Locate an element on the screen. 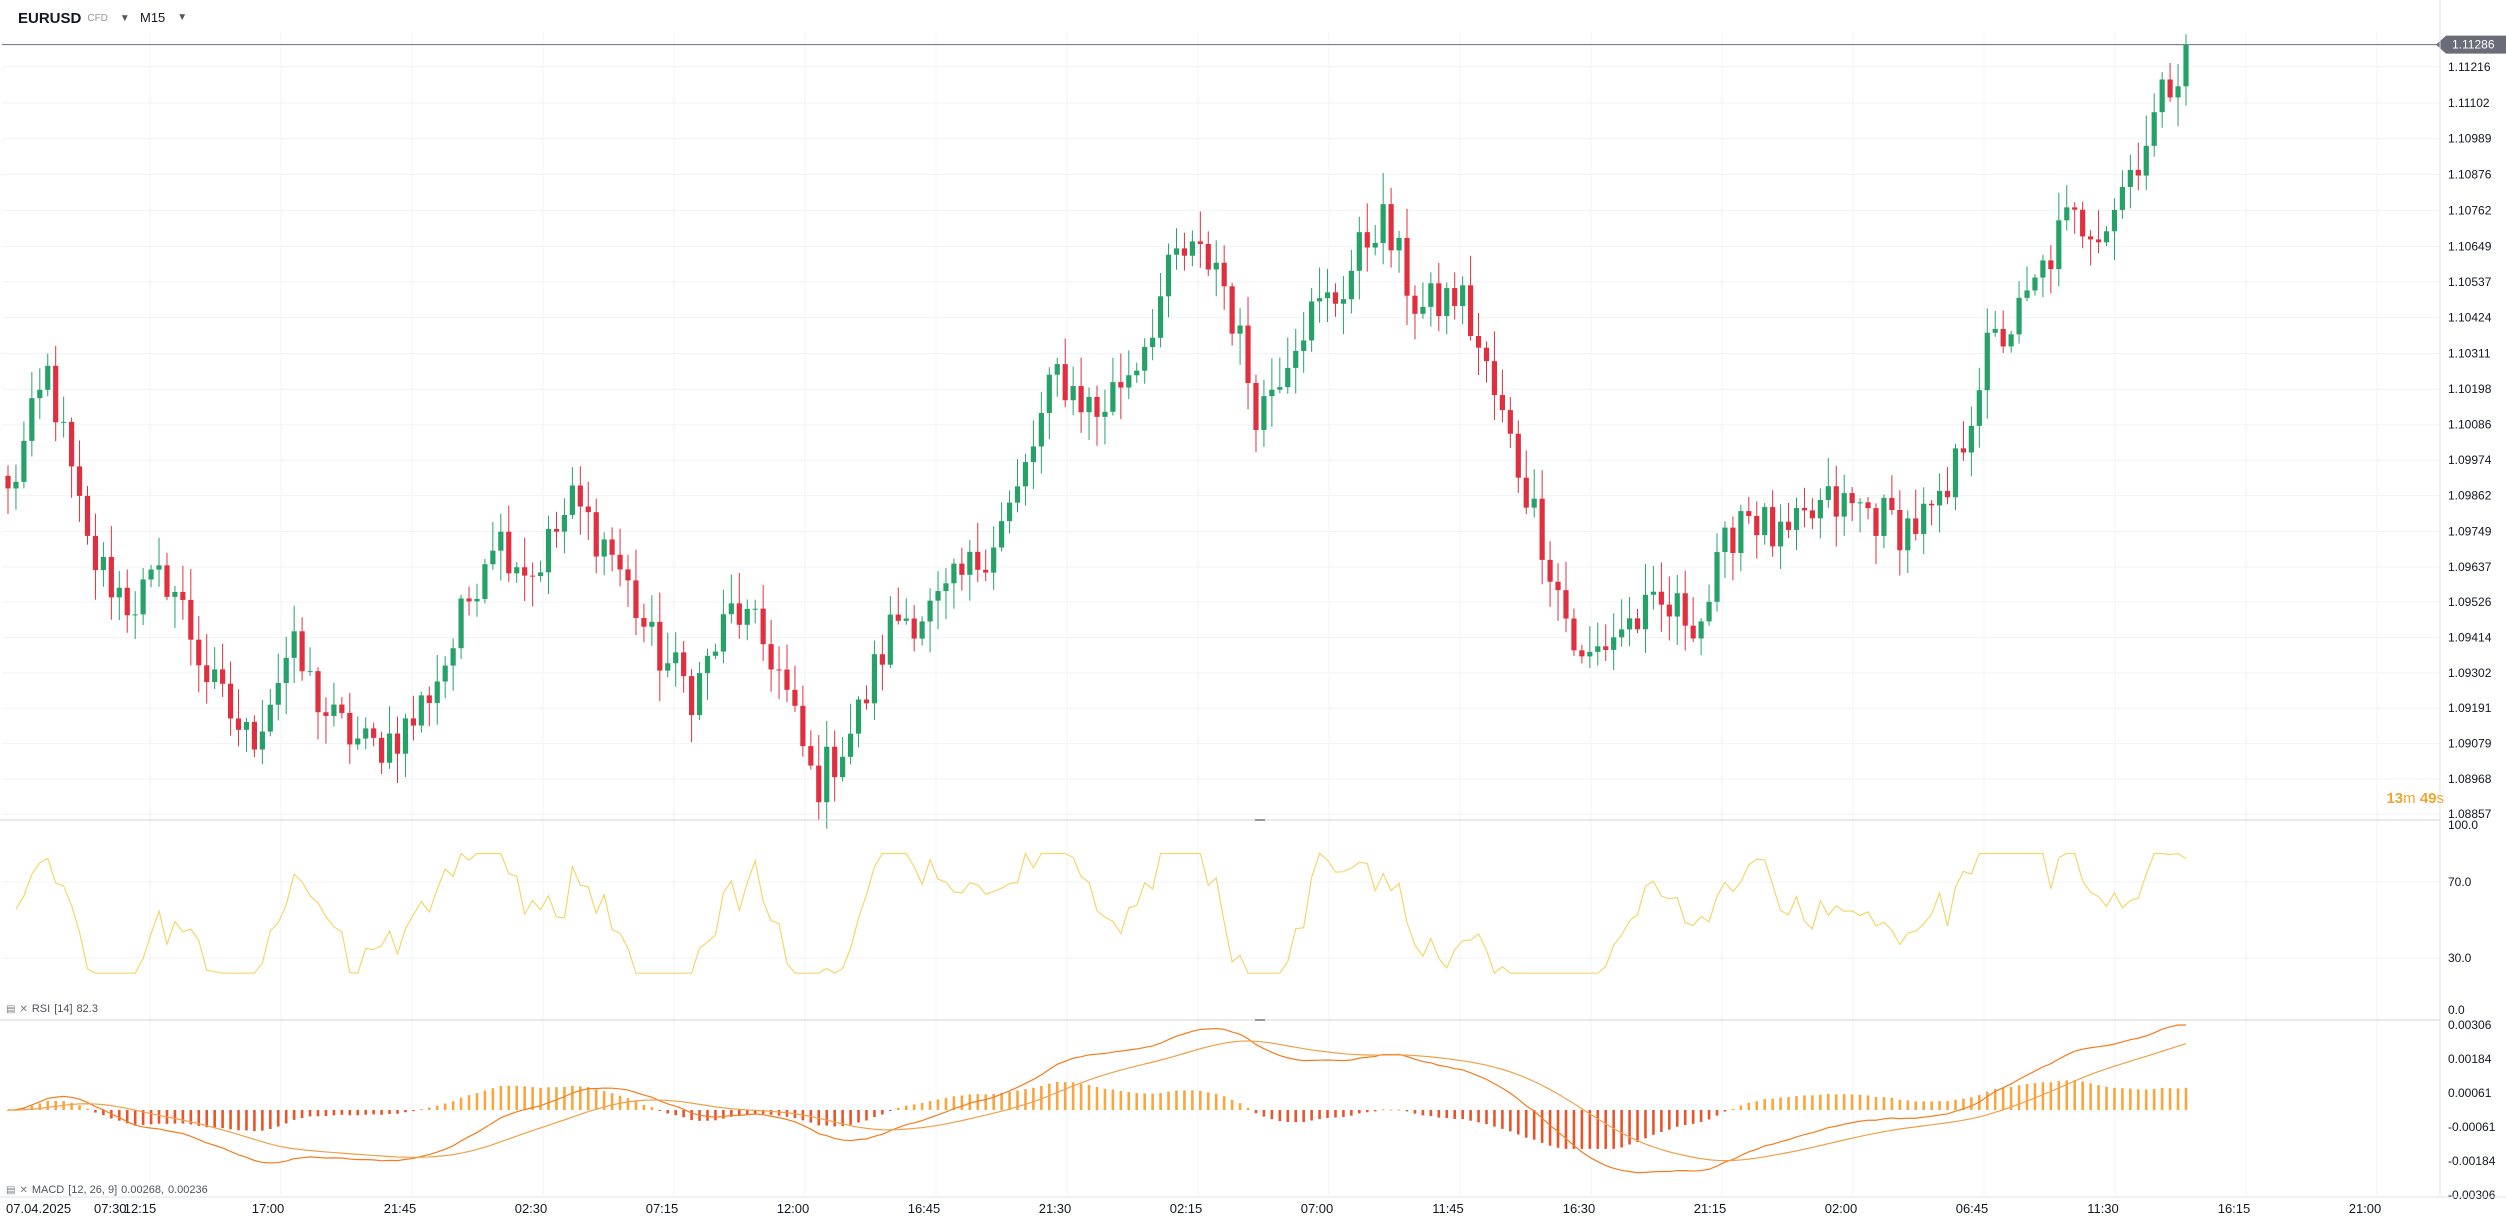 The height and width of the screenshot is (1225, 2506). timeframe-selector: M15 ▼ is located at coordinates (163, 17).